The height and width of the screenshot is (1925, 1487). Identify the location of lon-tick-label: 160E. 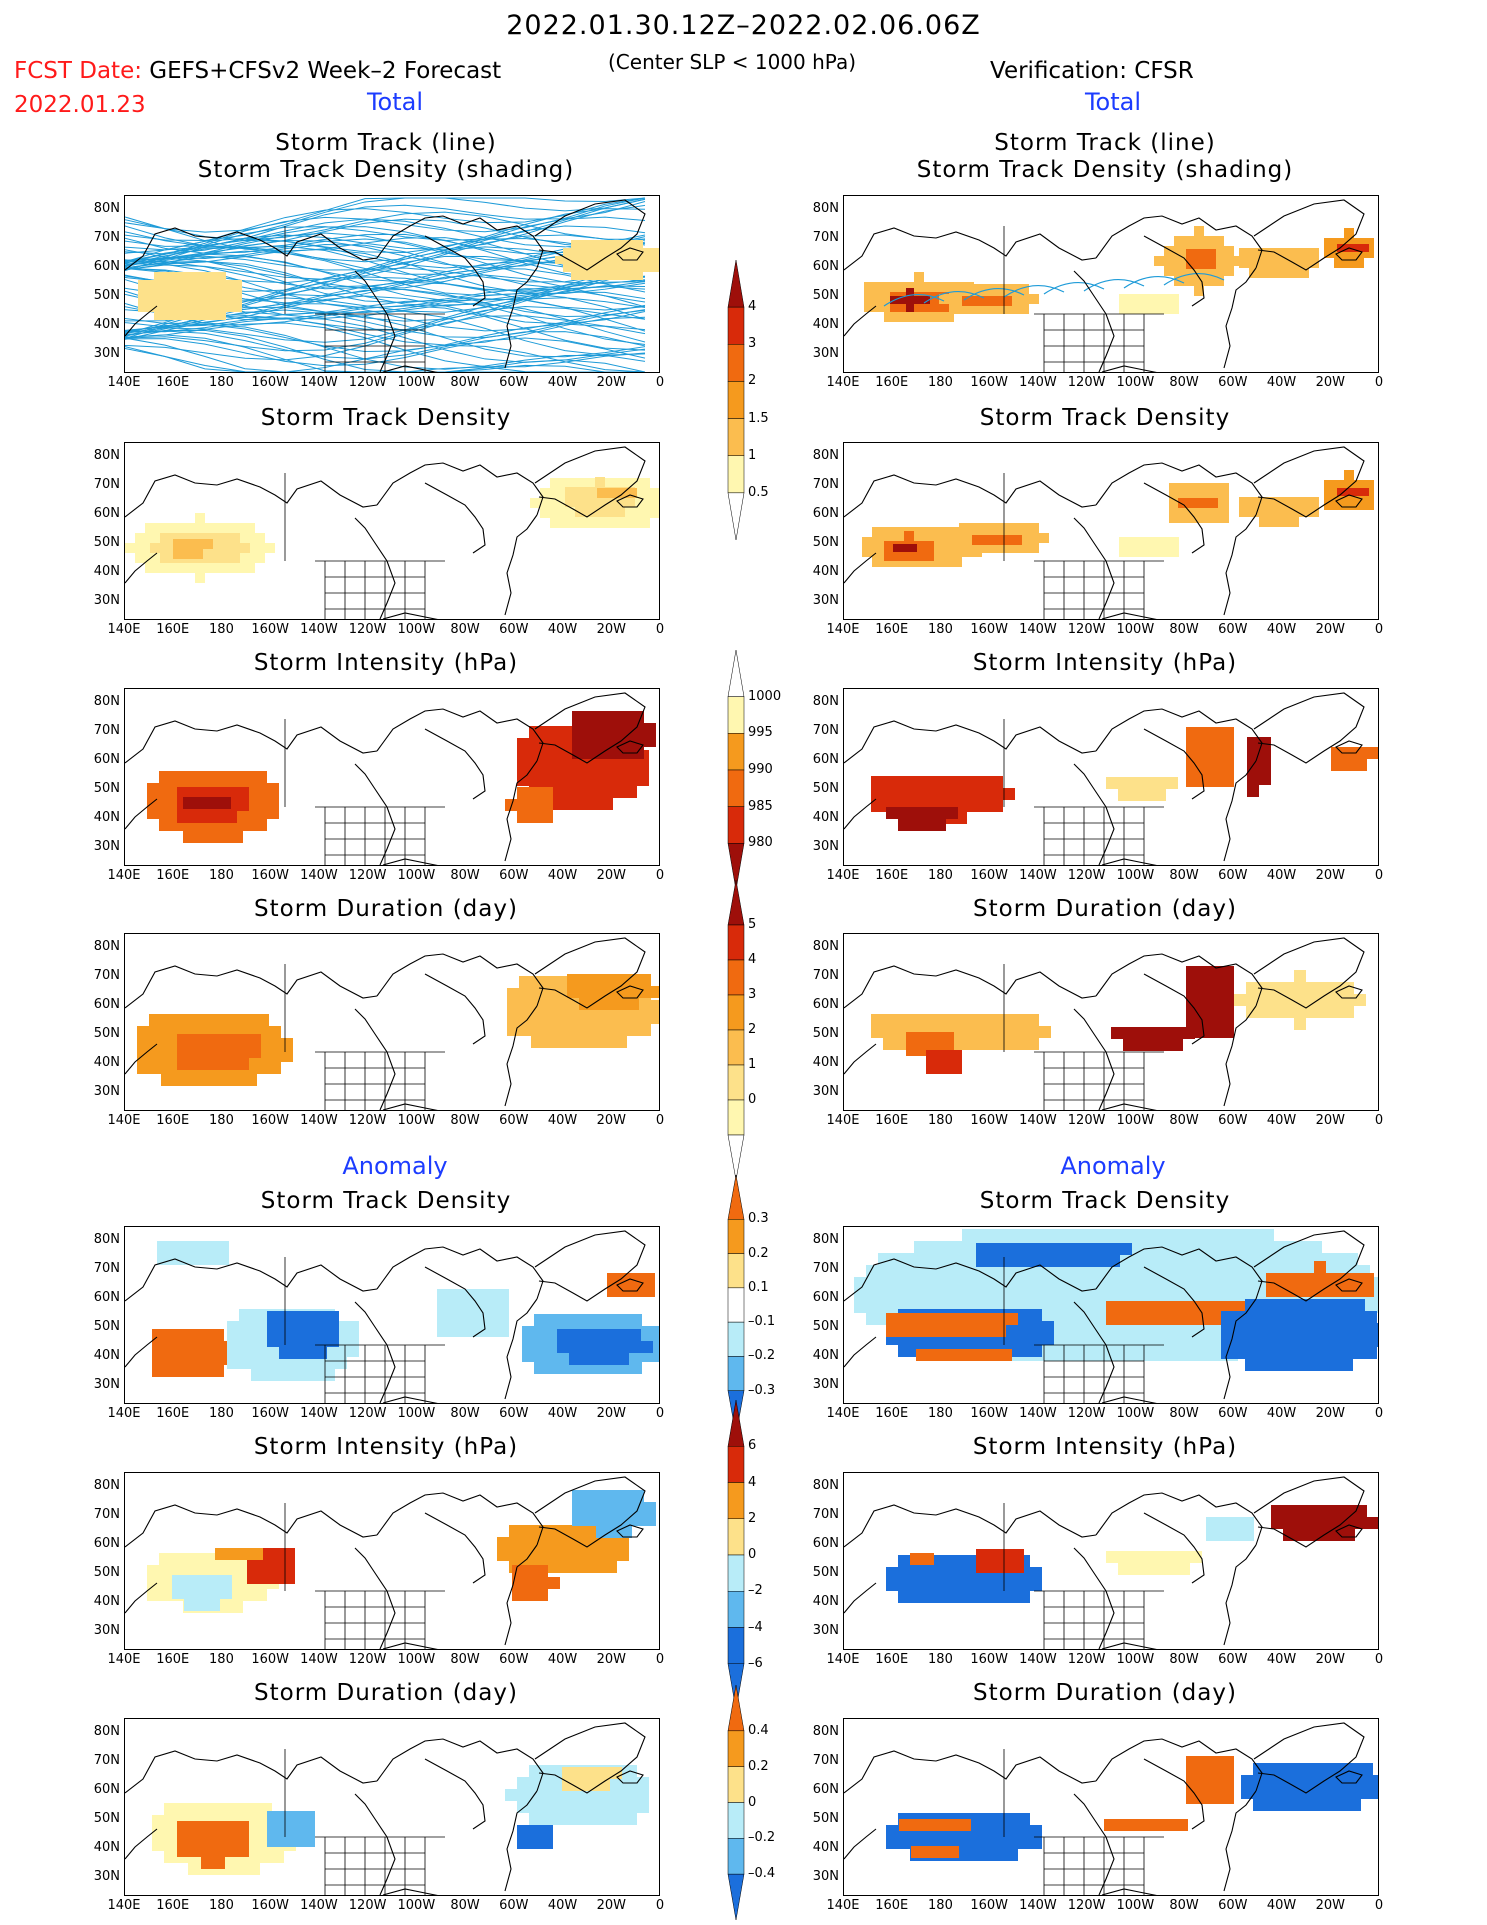
(892, 1905).